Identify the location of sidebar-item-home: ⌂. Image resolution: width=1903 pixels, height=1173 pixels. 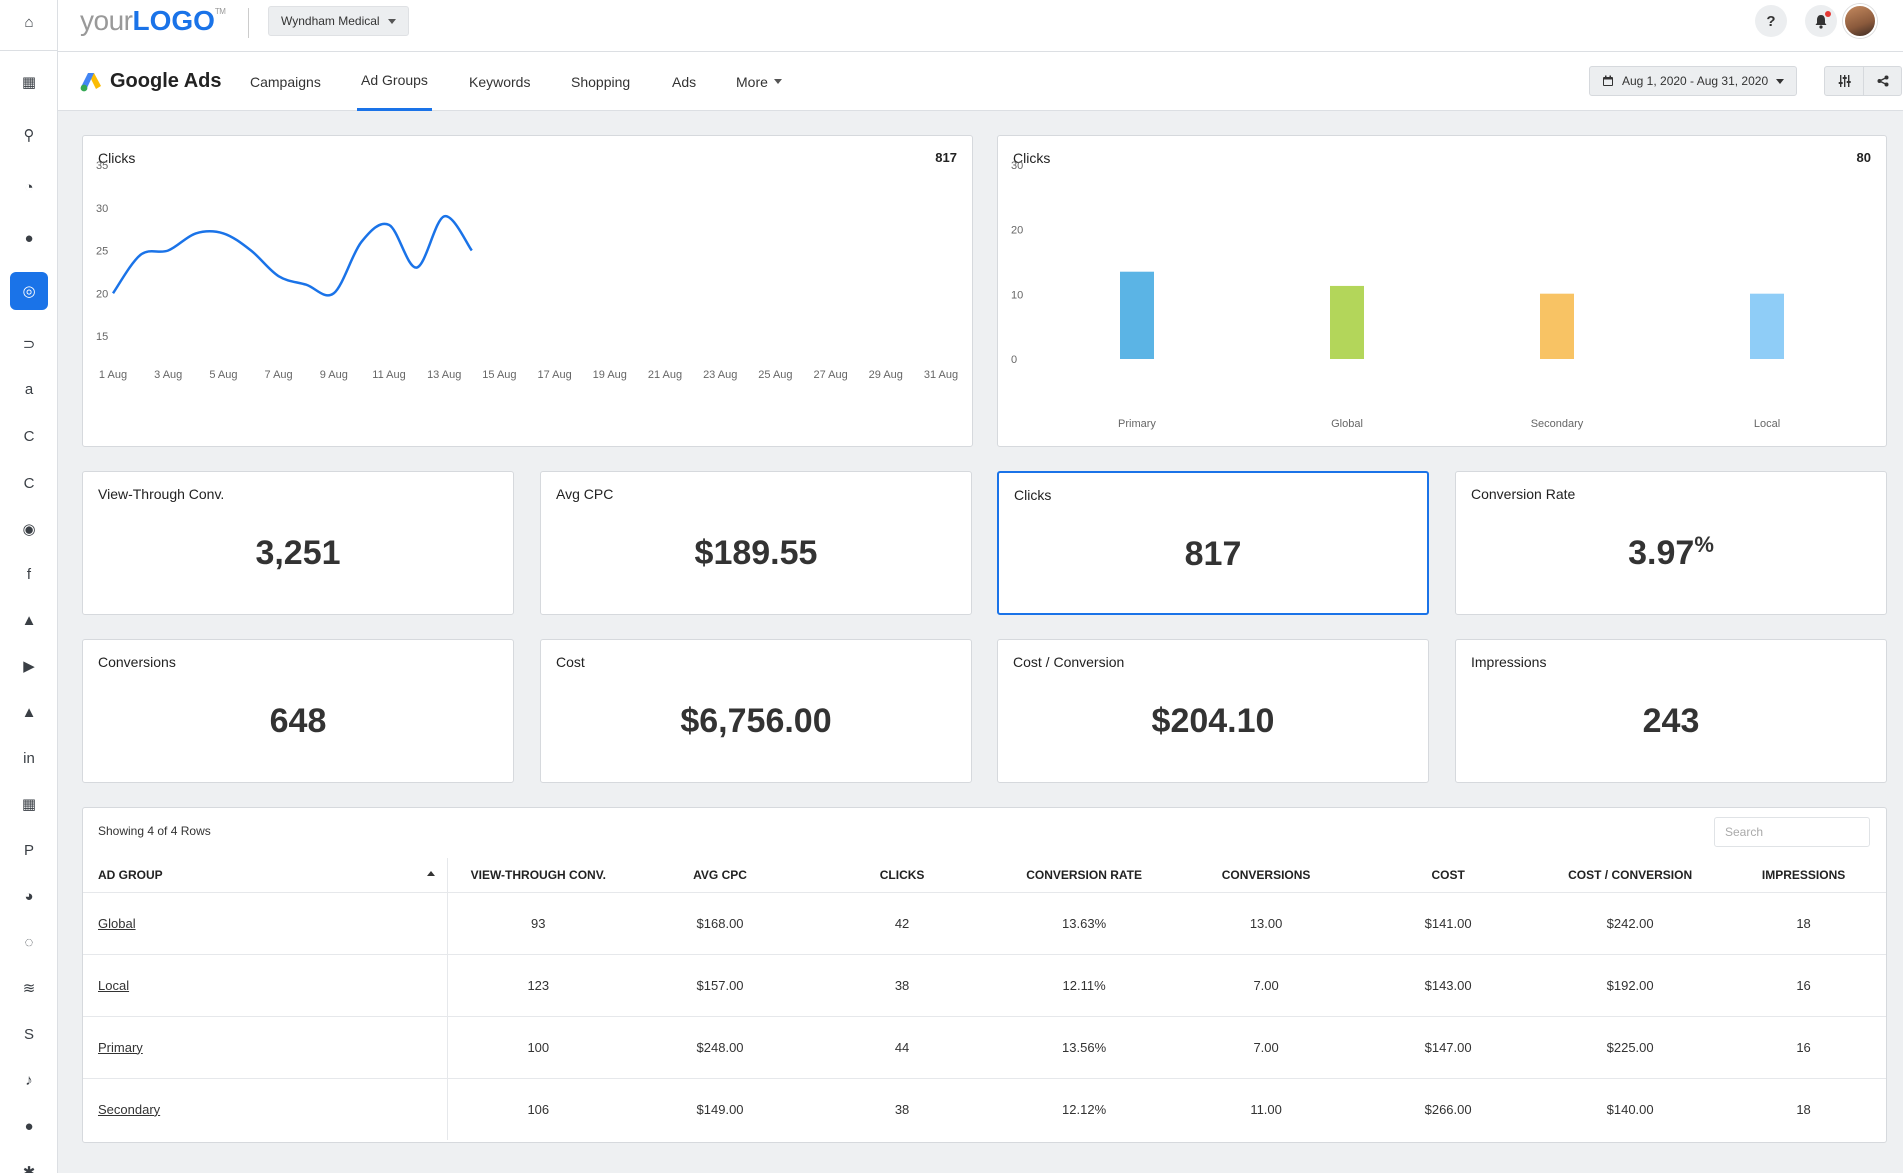
(29, 22).